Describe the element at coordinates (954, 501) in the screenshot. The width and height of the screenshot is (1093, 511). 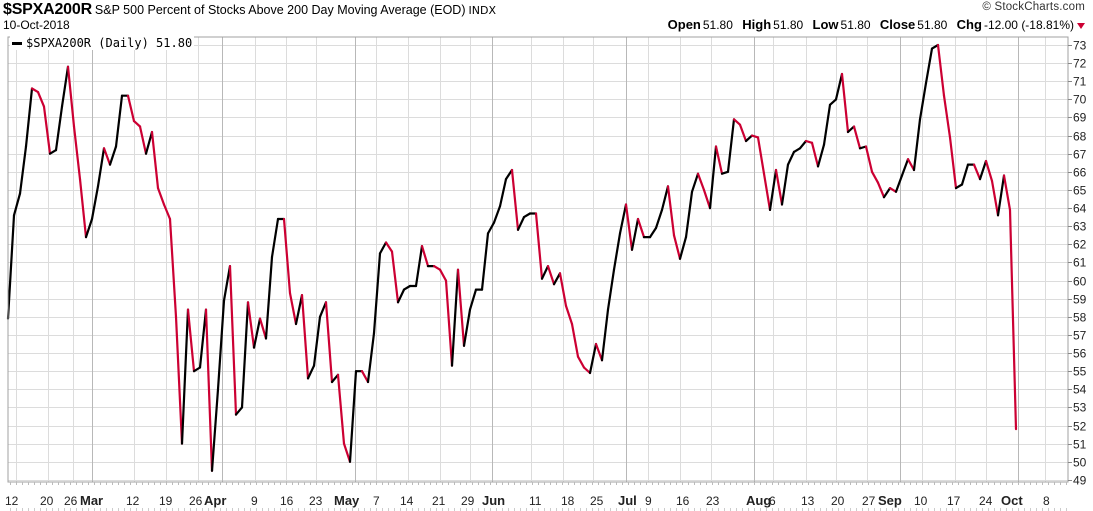
I see `x-tick-label: 17` at that location.